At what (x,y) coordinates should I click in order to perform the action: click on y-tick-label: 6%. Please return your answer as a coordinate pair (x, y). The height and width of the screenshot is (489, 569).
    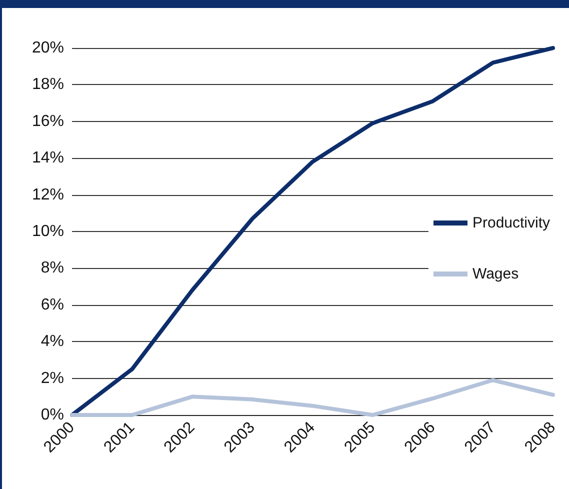
    Looking at the image, I should click on (52, 305).